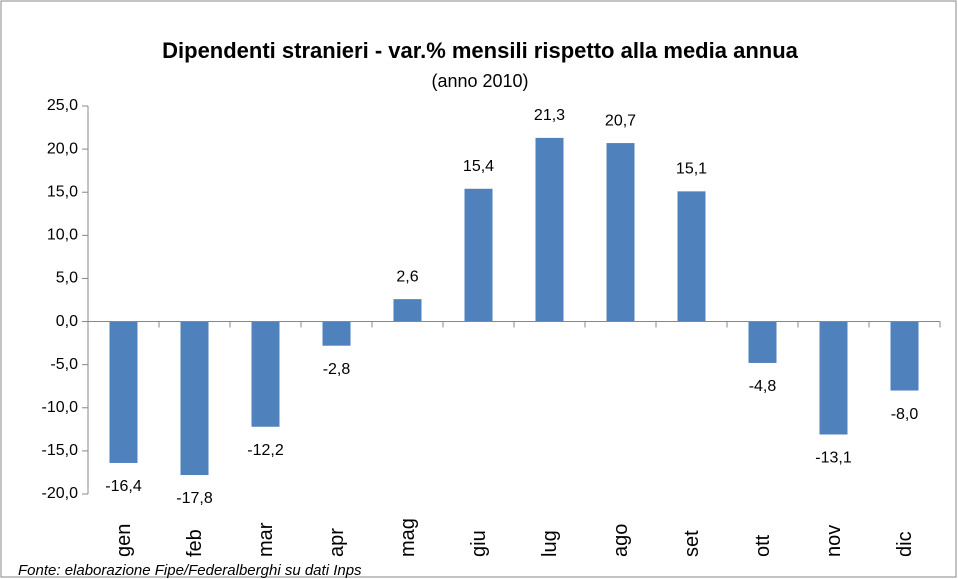  What do you see at coordinates (266, 539) in the screenshot?
I see `x-tick-label: mar` at bounding box center [266, 539].